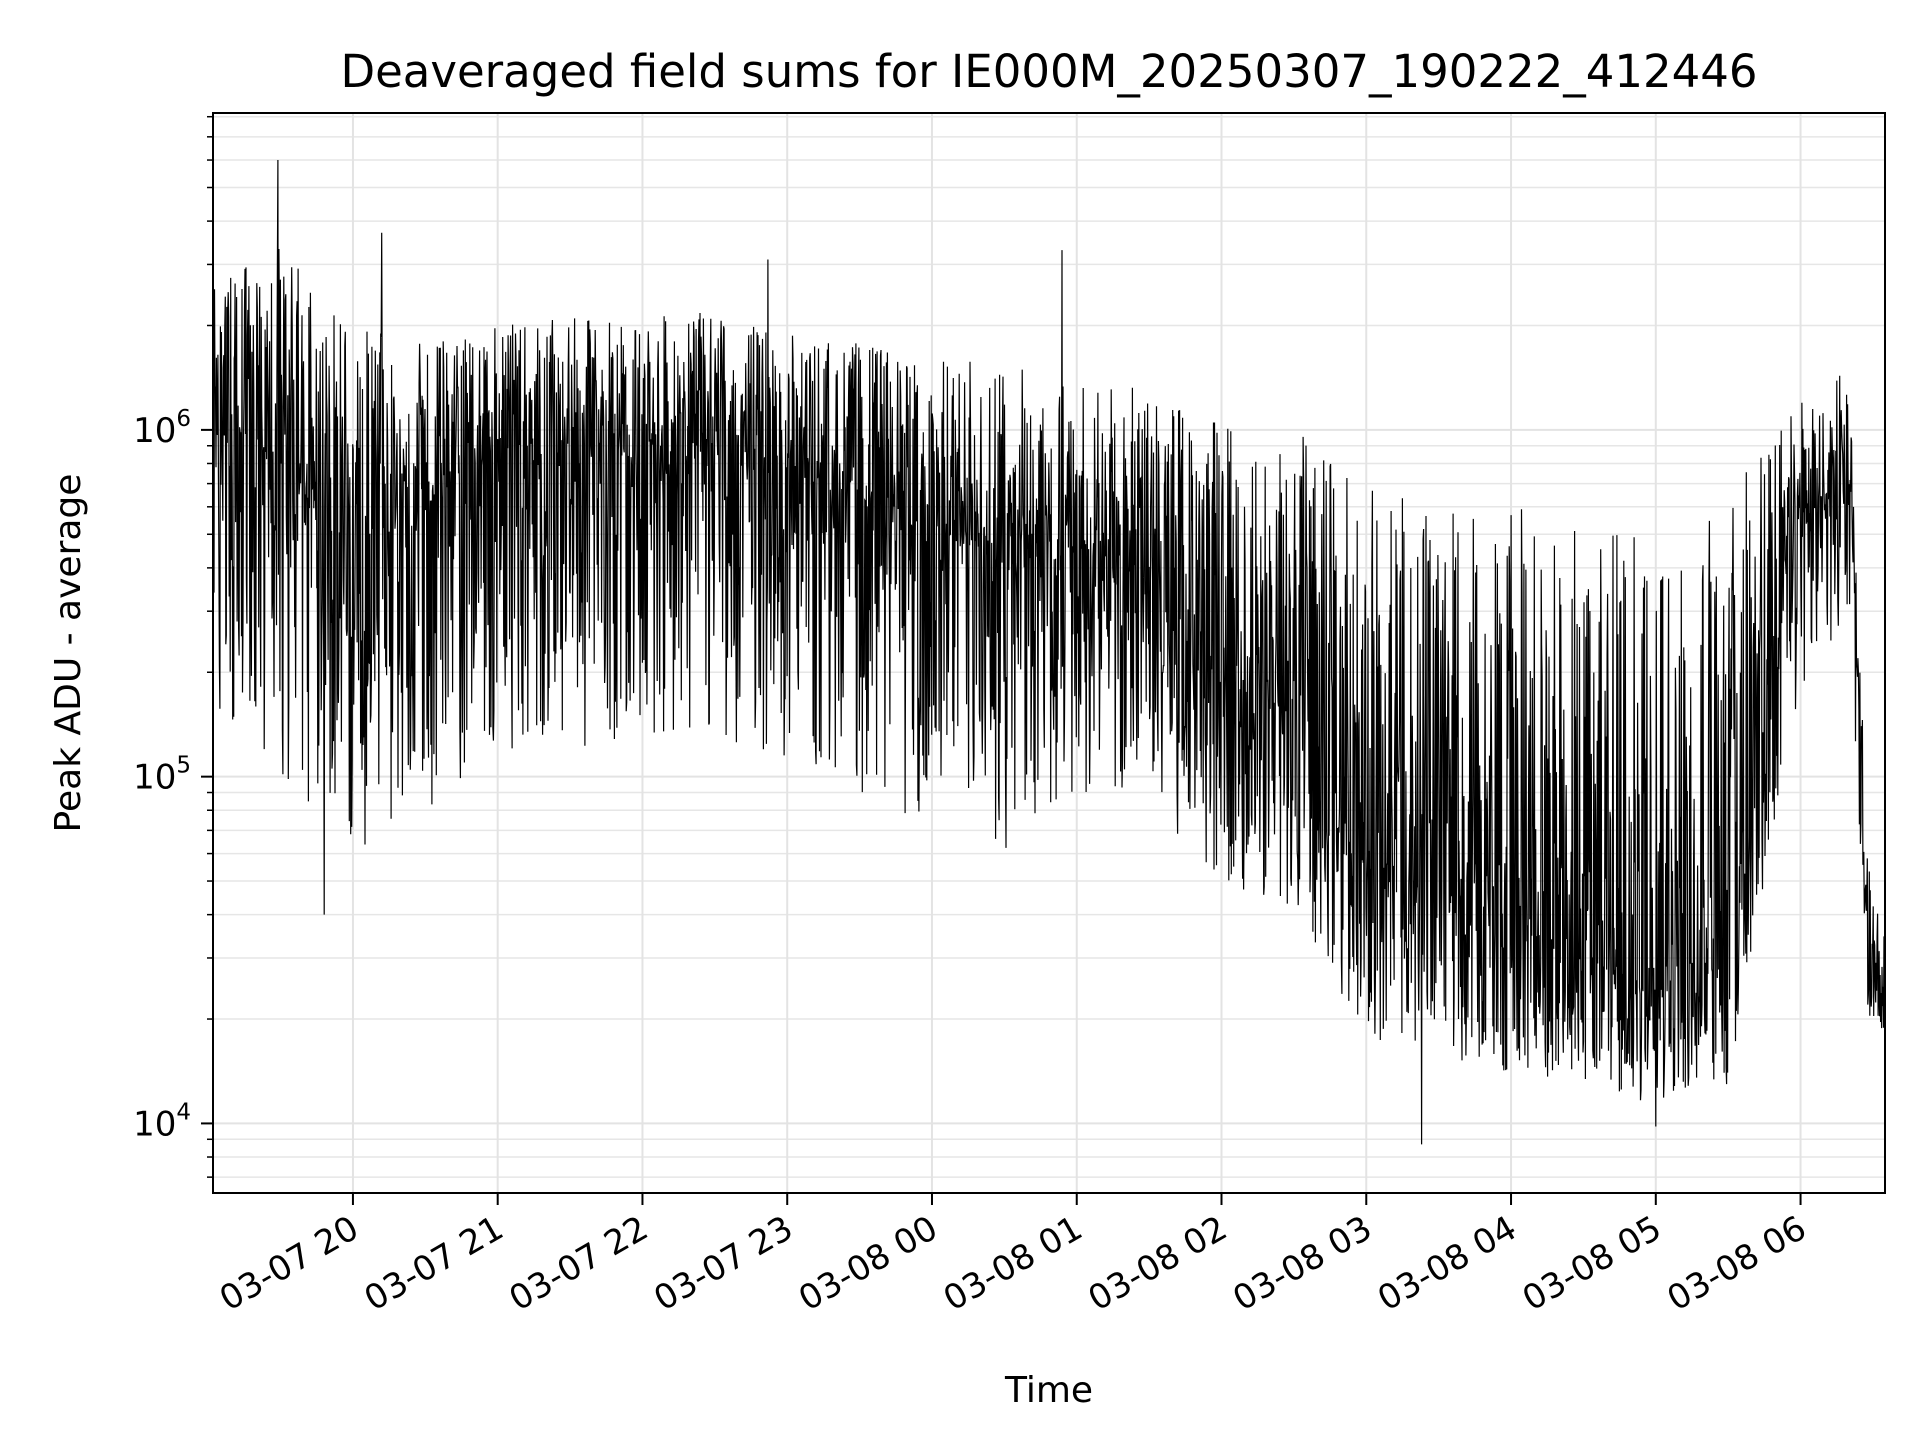 The image size is (1920, 1440). Describe the element at coordinates (162, 775) in the screenshot. I see `y-tick-label: 10⁵` at that location.